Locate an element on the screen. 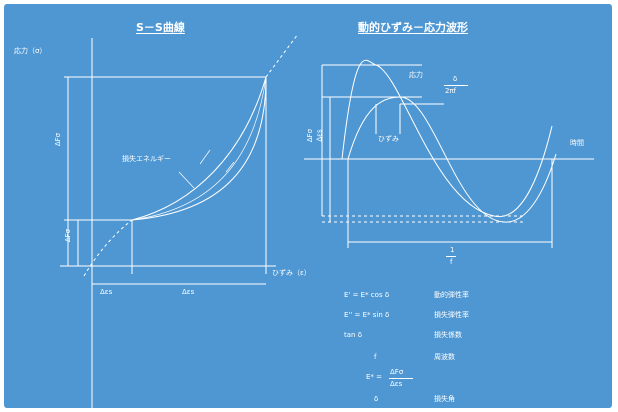  delta-f-label: ΔFσ is located at coordinates (58, 139).